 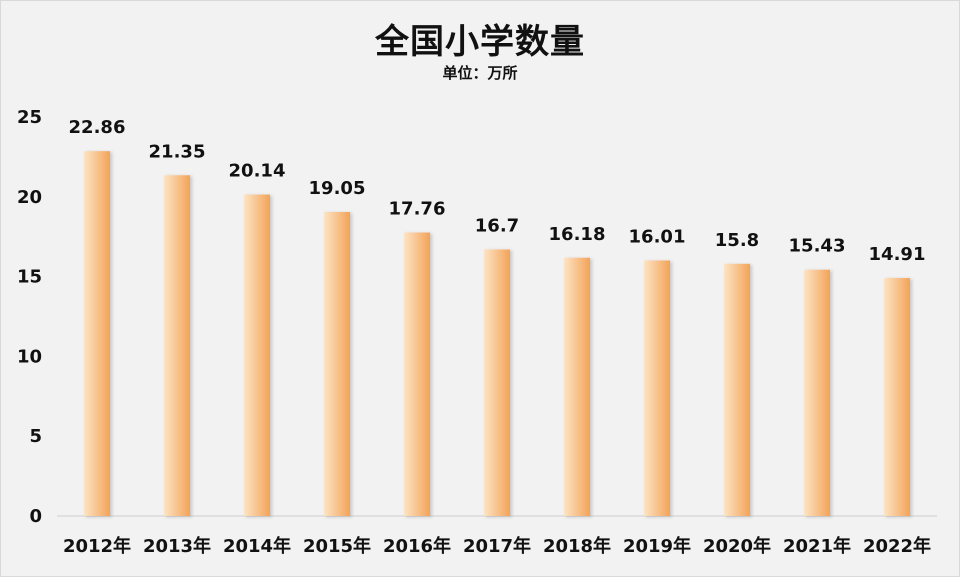 I want to click on y-tick-label: 15, so click(x=29, y=277).